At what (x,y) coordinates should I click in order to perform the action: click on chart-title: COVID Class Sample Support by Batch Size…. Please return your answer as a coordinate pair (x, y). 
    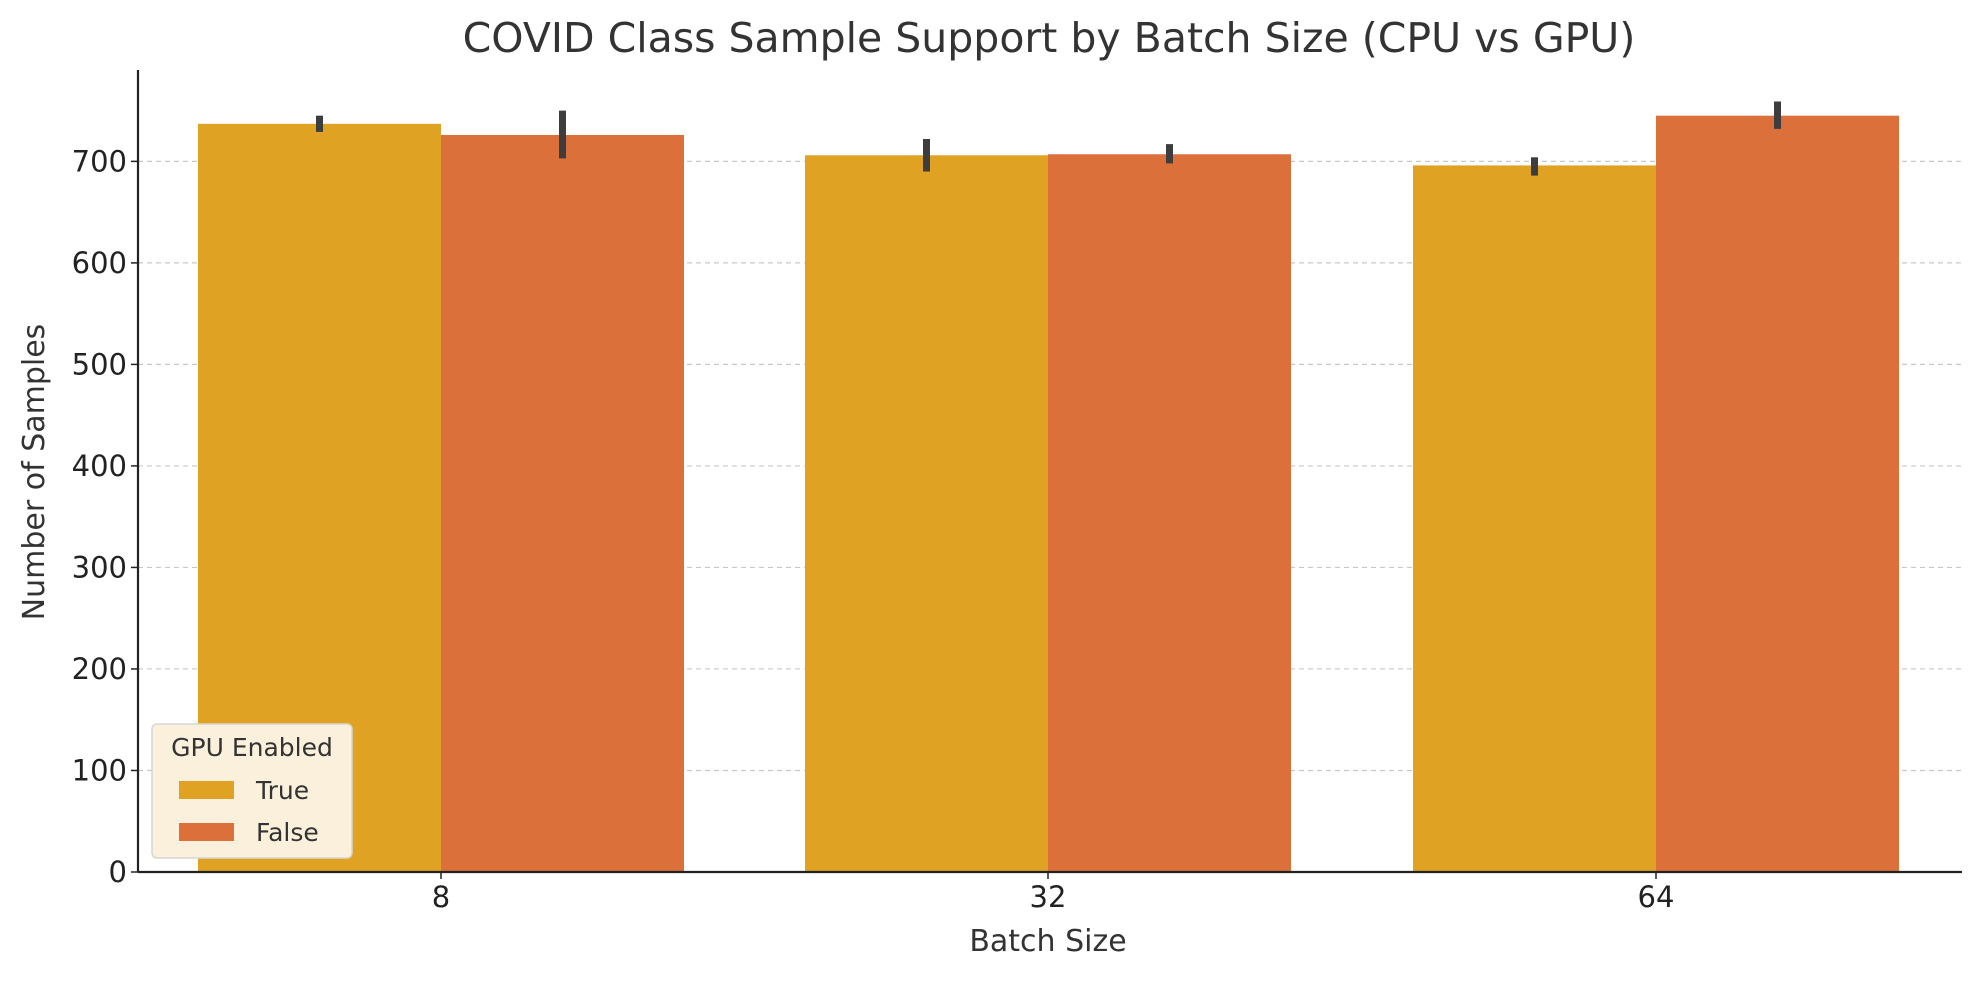
    Looking at the image, I should click on (1049, 38).